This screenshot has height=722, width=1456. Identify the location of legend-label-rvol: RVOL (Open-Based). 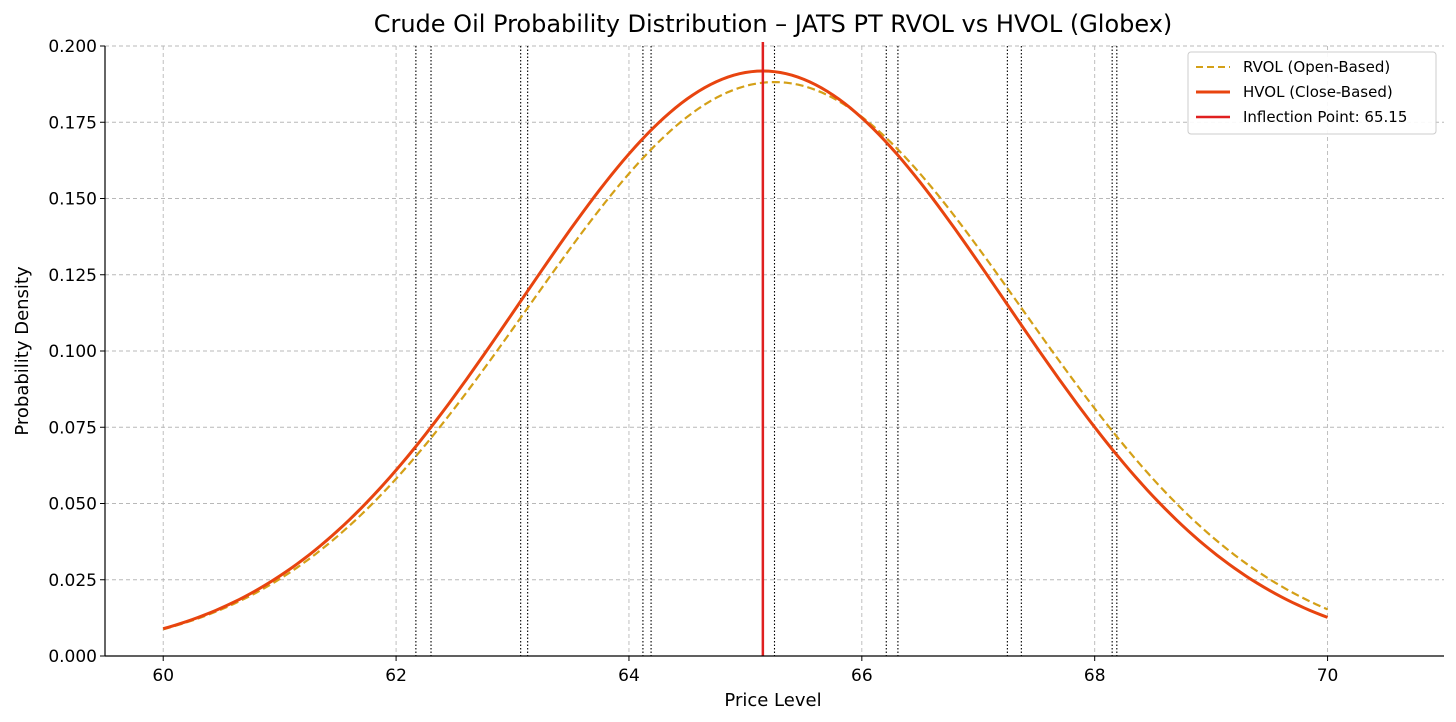
(1316, 67).